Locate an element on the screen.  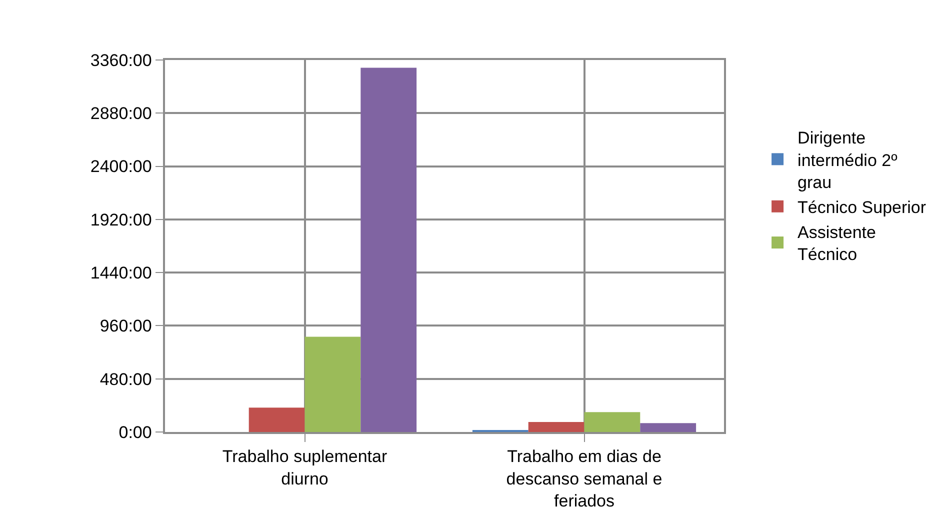
y-tick-label: 1920:00 is located at coordinates (121, 220).